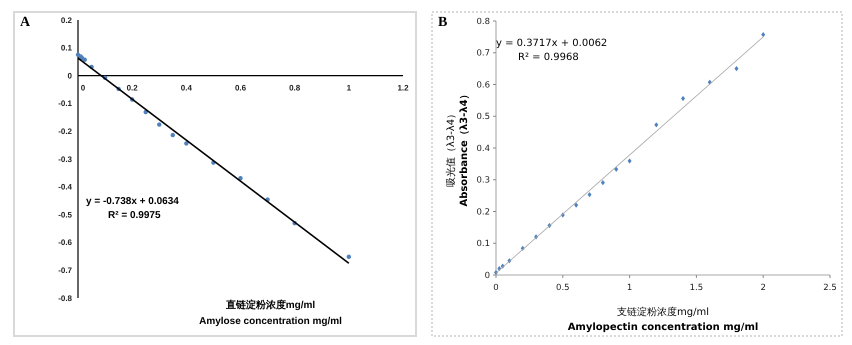 The height and width of the screenshot is (345, 852). I want to click on y-tick-label: 0.7, so click(483, 53).